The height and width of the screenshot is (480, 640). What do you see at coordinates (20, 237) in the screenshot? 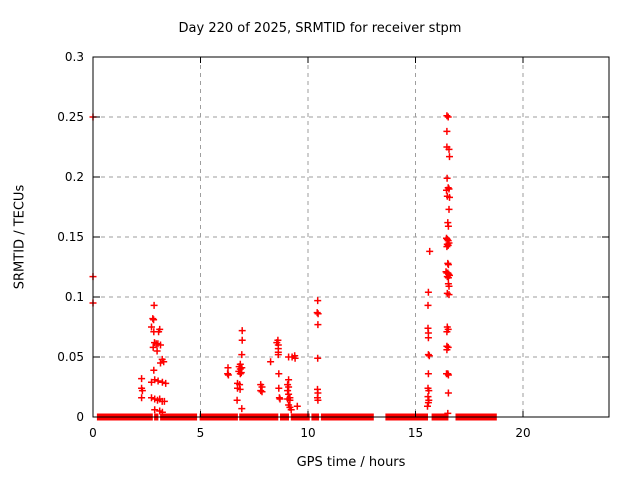
I see `y-axis-label: SRMTID / TECUs` at bounding box center [20, 237].